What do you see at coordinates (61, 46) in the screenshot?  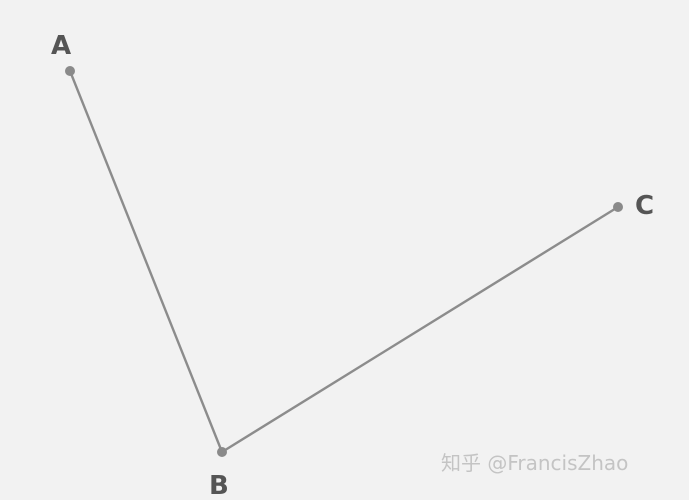 I see `point-a-label: A` at bounding box center [61, 46].